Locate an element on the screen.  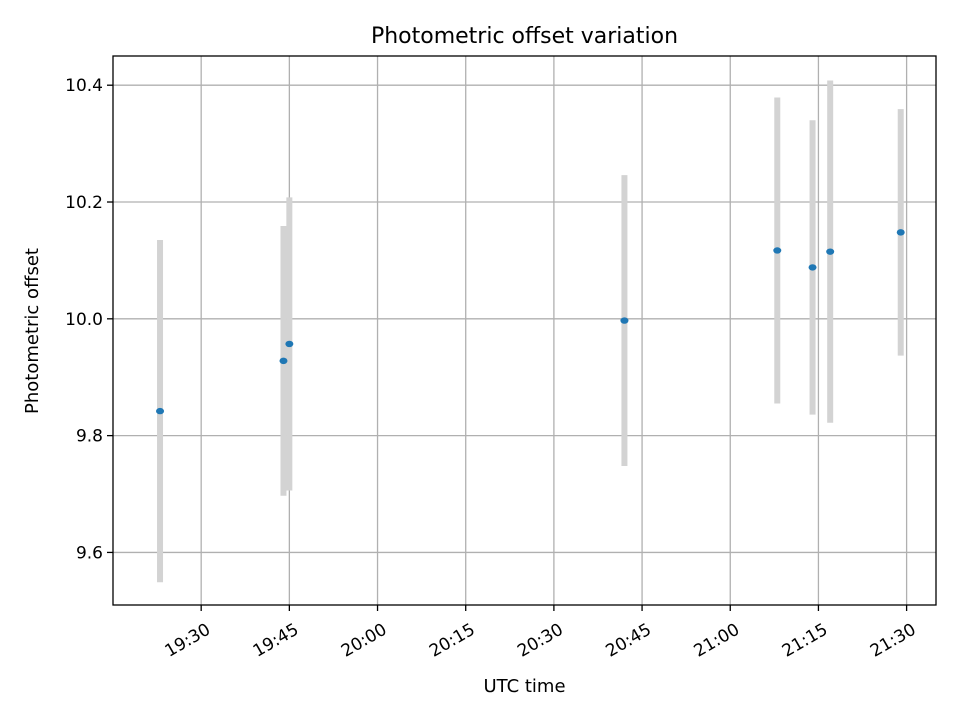
y-axis-ticks: 9.6 9.8 10.0 10.2 10.4 is located at coordinates (89, 319).